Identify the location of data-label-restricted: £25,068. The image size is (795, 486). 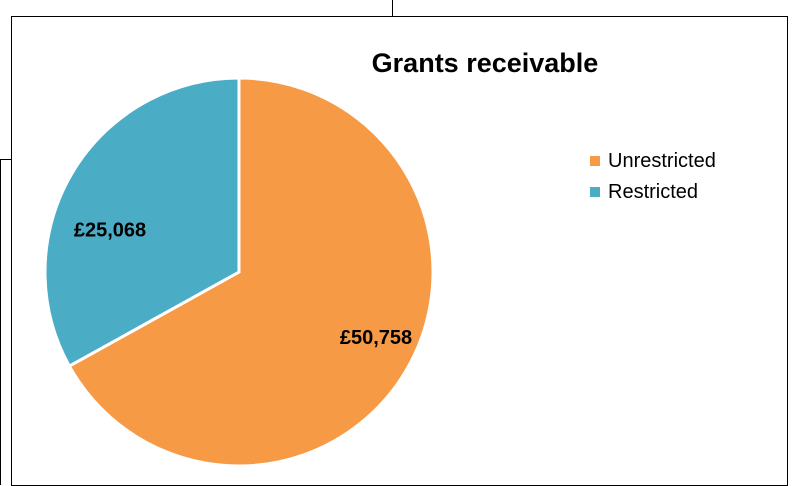
(110, 230).